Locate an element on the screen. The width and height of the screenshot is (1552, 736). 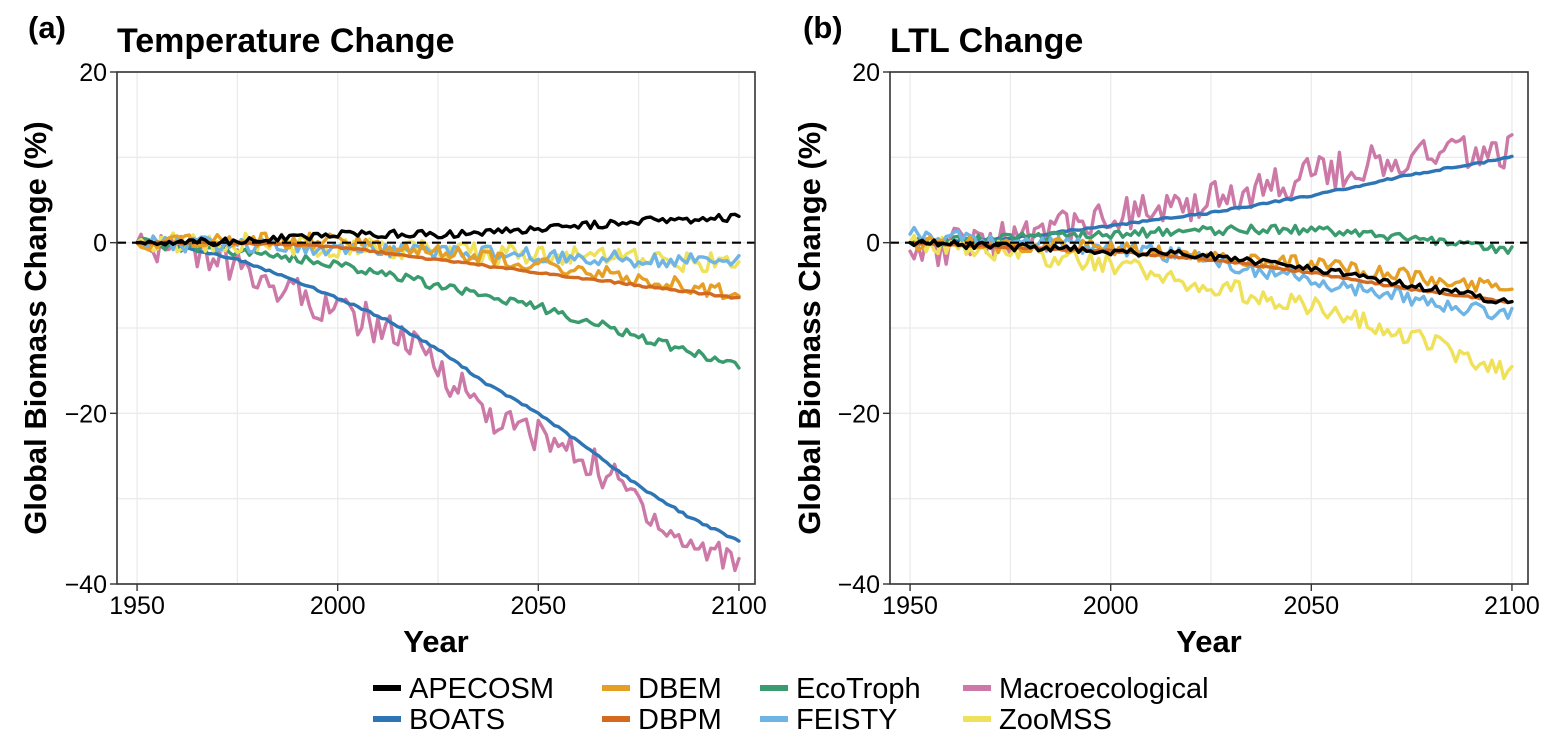
series-line-apecosm is located at coordinates (1211, 271).